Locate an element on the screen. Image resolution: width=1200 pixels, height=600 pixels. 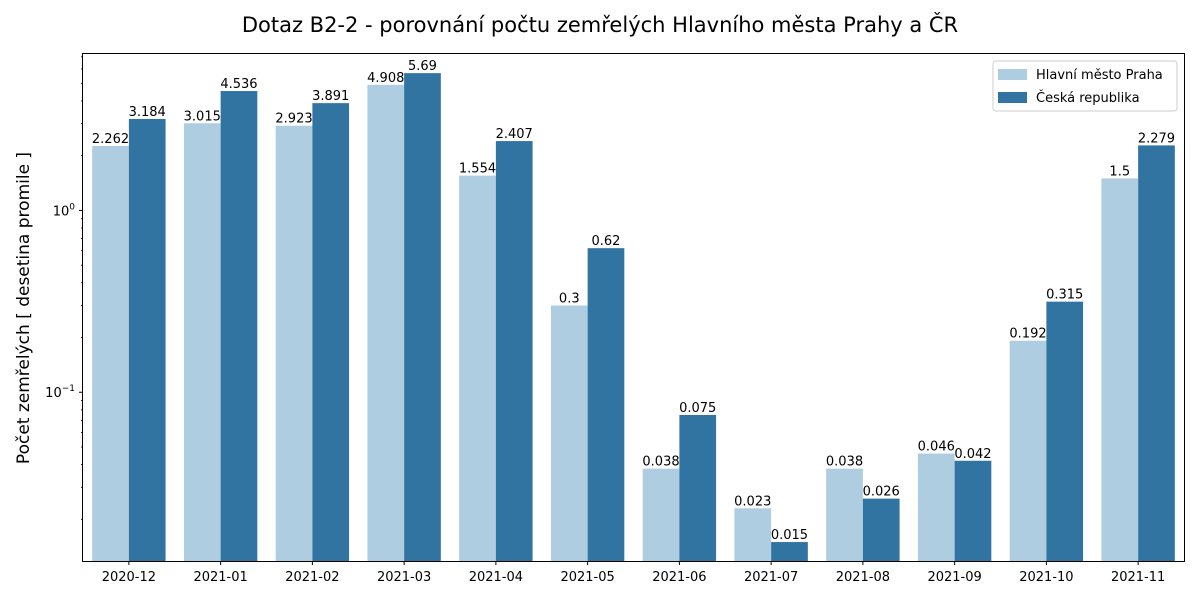
data-label: 3.015 is located at coordinates (202, 116).